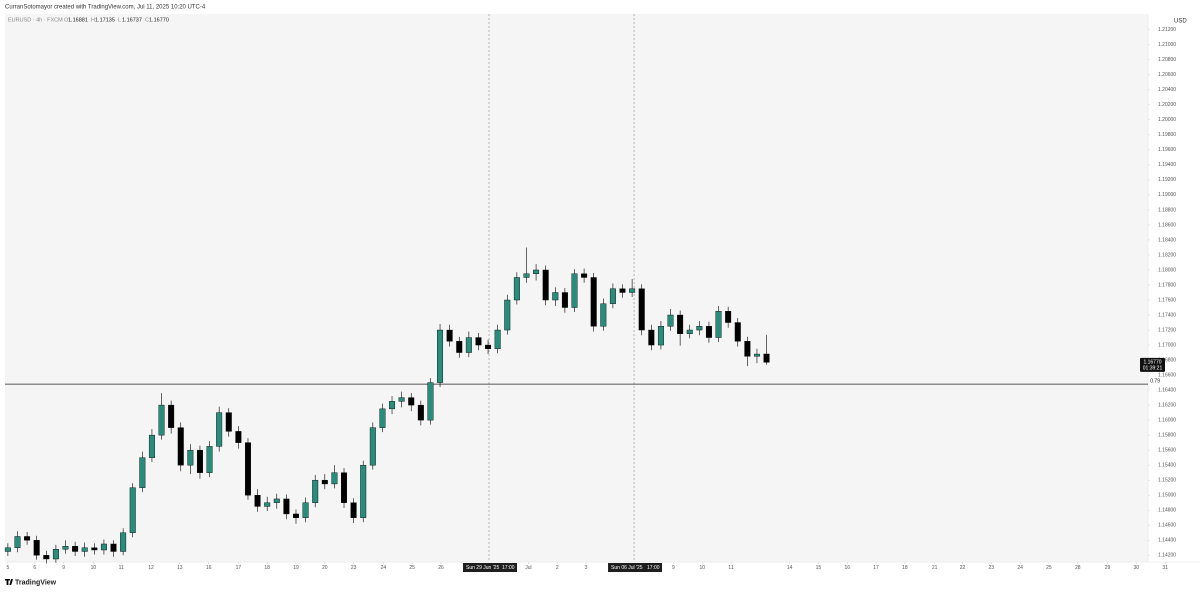 This screenshot has width=1200, height=596. I want to click on x-tick-label: 19, so click(296, 568).